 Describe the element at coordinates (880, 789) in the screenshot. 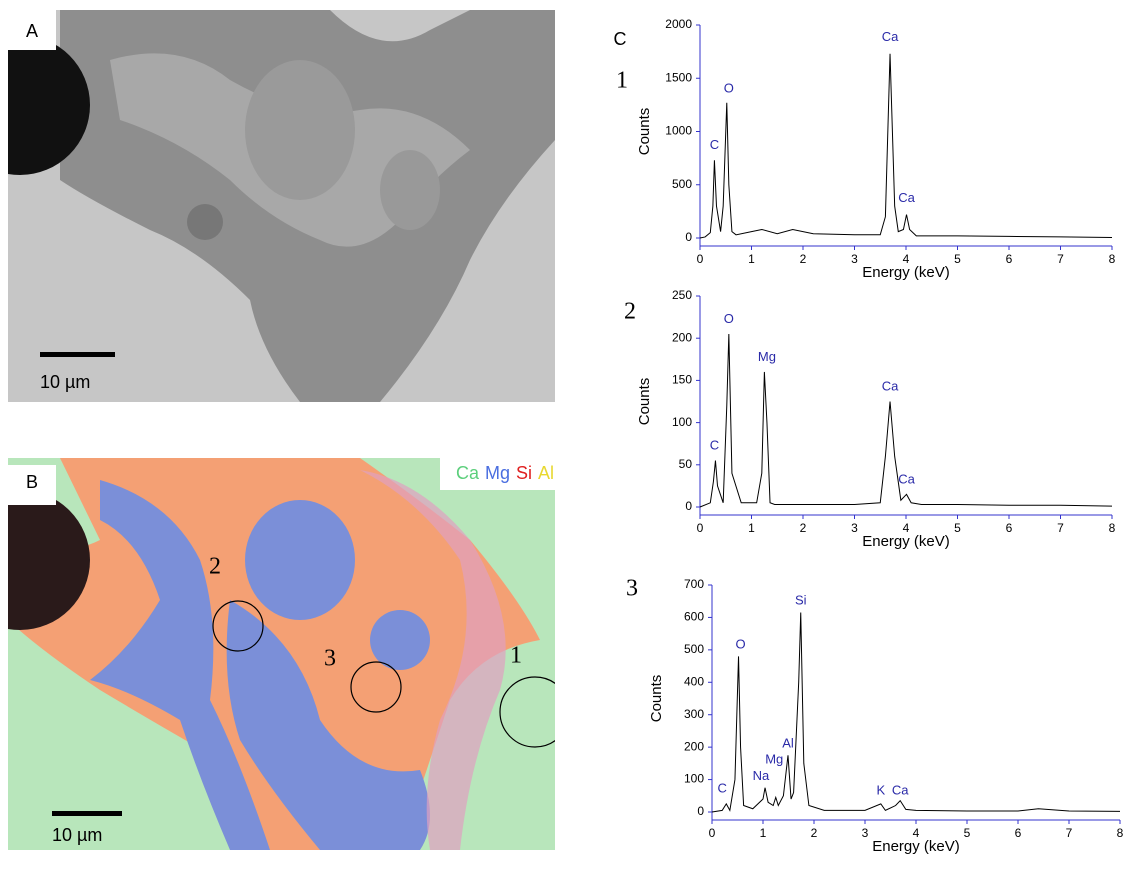

I see `peak-label: K` at that location.